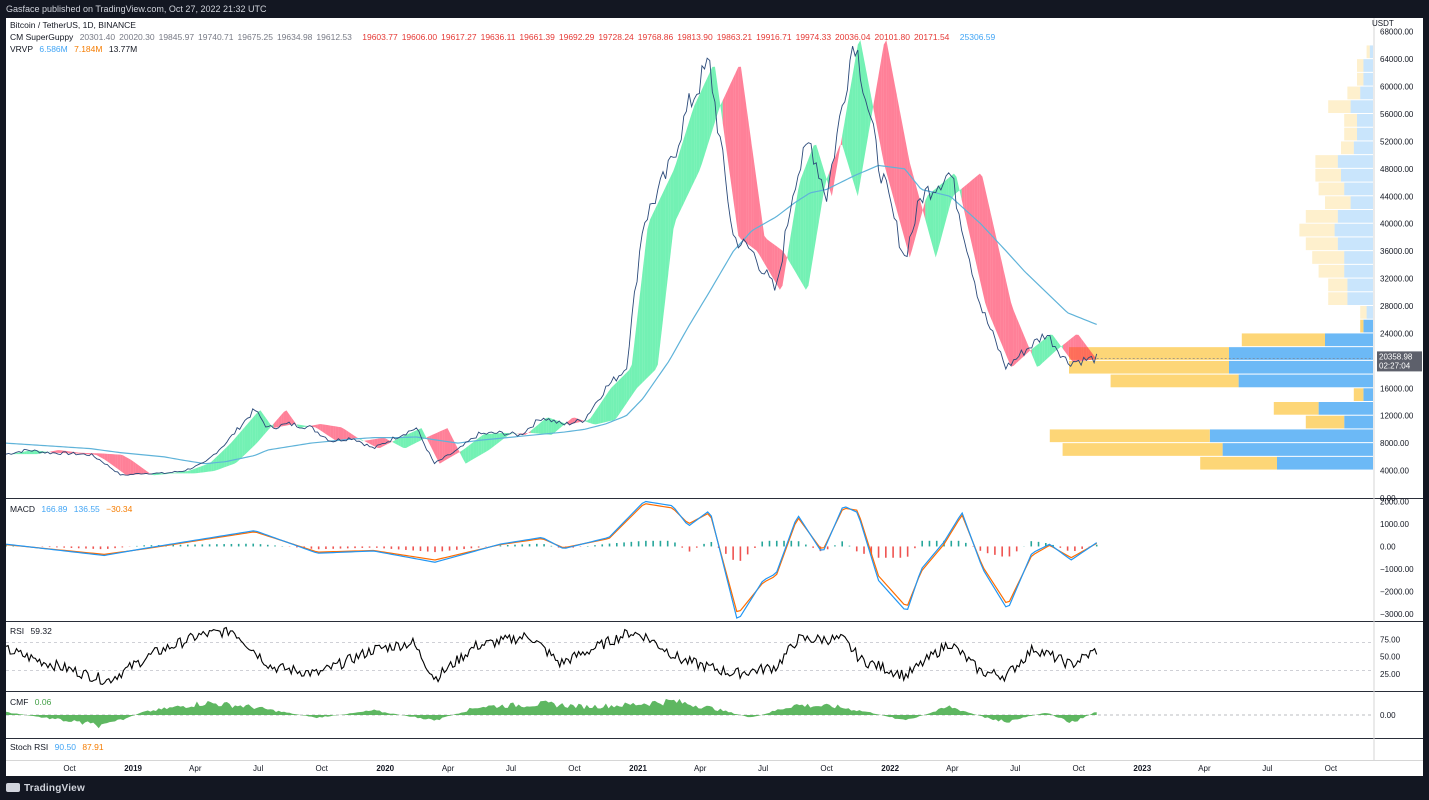  What do you see at coordinates (419, 37) in the screenshot?
I see `guppy-value: 19606.00` at bounding box center [419, 37].